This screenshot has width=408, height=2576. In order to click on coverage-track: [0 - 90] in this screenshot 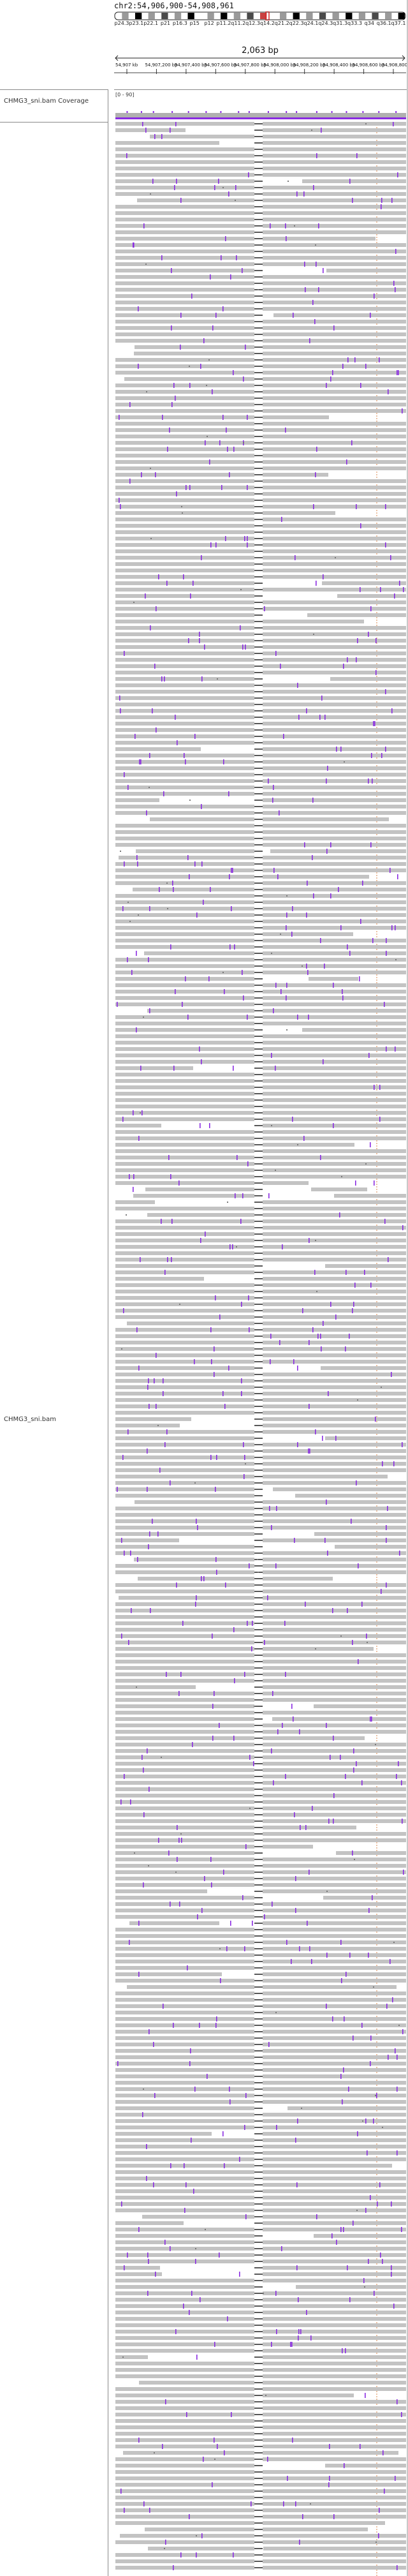, I will do `click(261, 105)`.